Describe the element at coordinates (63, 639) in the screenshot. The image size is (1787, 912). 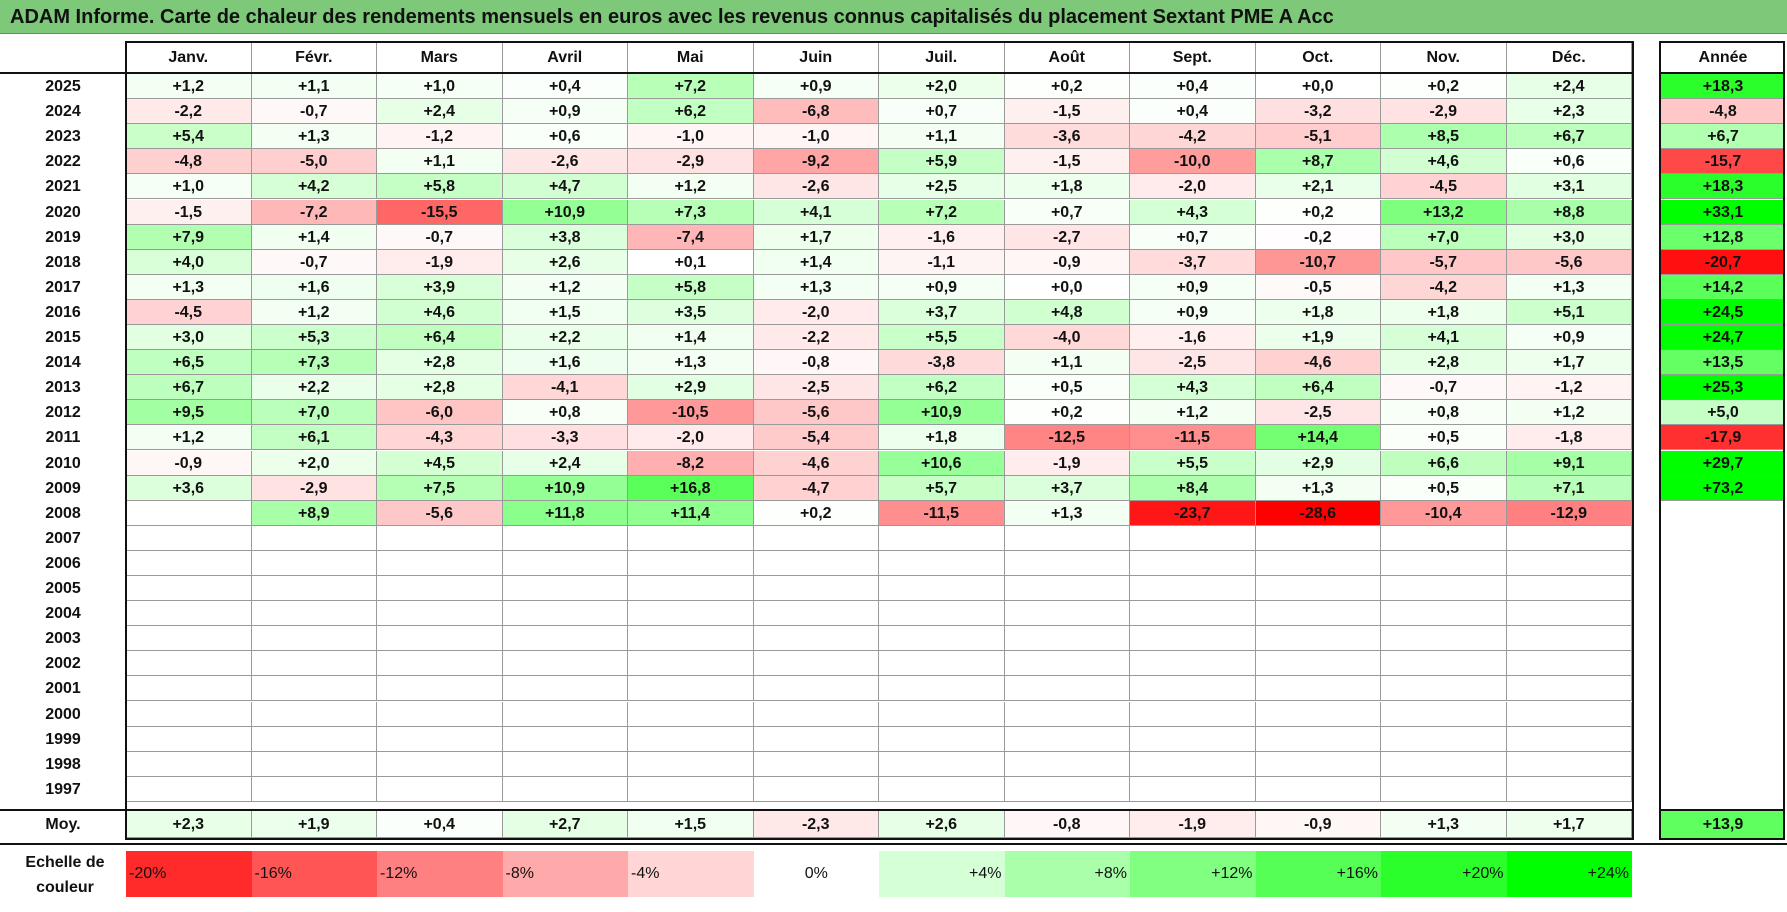
I see `year-label: 2003` at that location.